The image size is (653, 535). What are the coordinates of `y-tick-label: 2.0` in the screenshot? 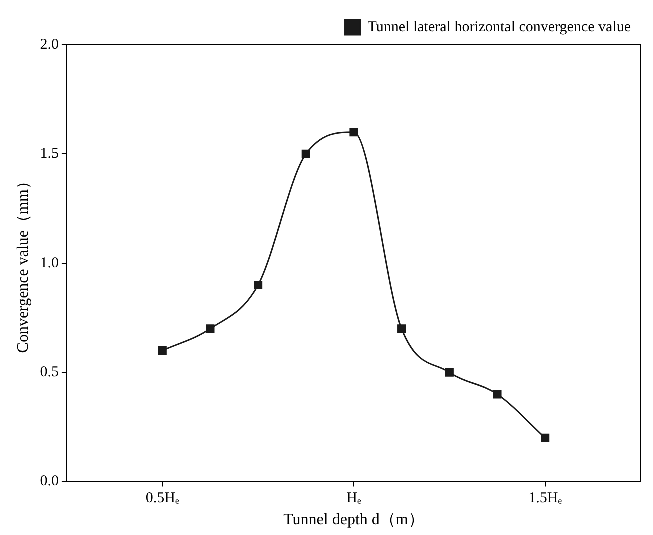 It's located at (49, 44).